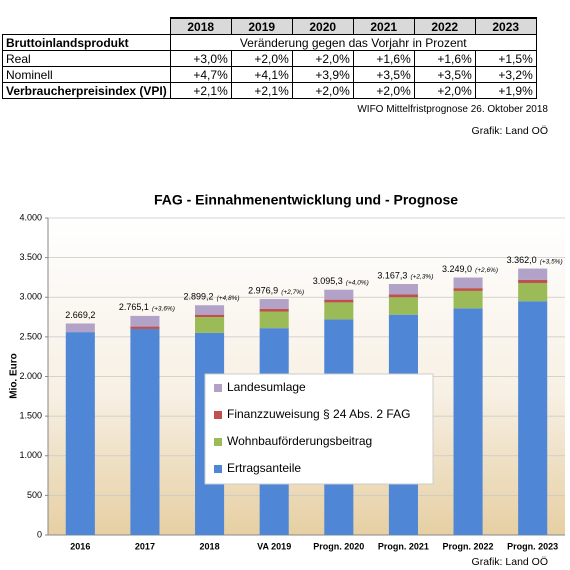  What do you see at coordinates (551, 261) in the screenshot?
I see `growth-label: (+3,5%)` at bounding box center [551, 261].